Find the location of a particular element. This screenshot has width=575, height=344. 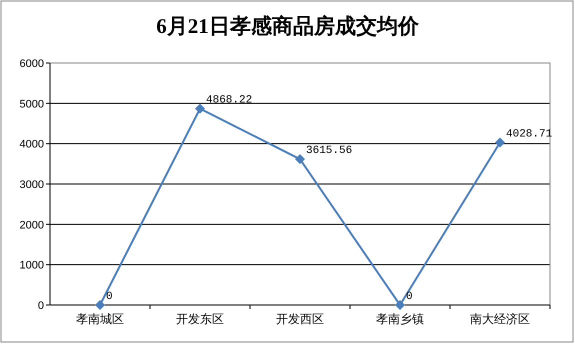

y-tick-label: 2000 is located at coordinates (32, 225).